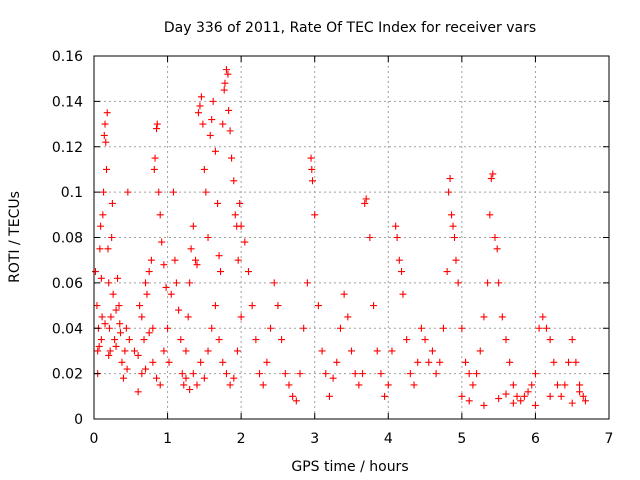  I want to click on y-tick-label: 0.04, so click(67, 329).